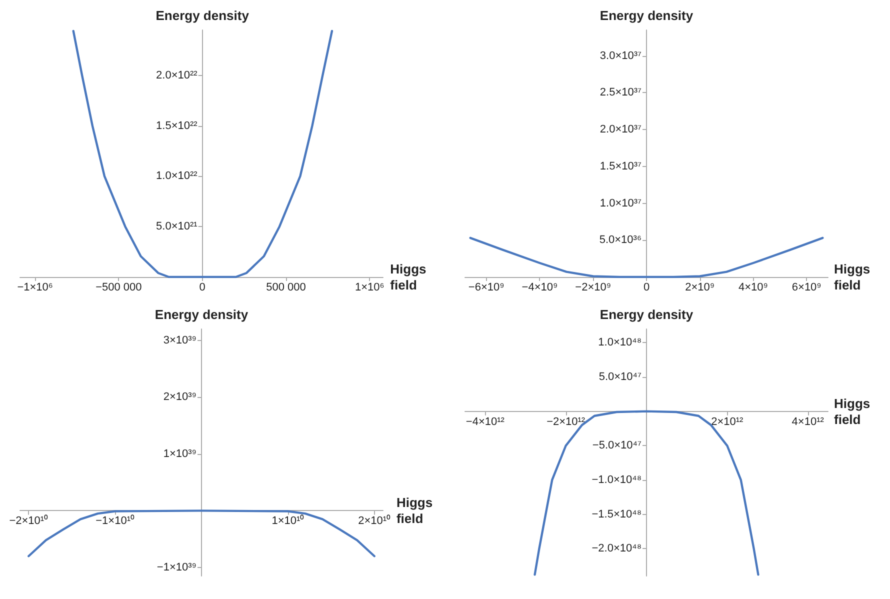 Image resolution: width=890 pixels, height=599 pixels. Describe the element at coordinates (35, 288) in the screenshot. I see `x-tick-label: −1×10⁶` at that location.